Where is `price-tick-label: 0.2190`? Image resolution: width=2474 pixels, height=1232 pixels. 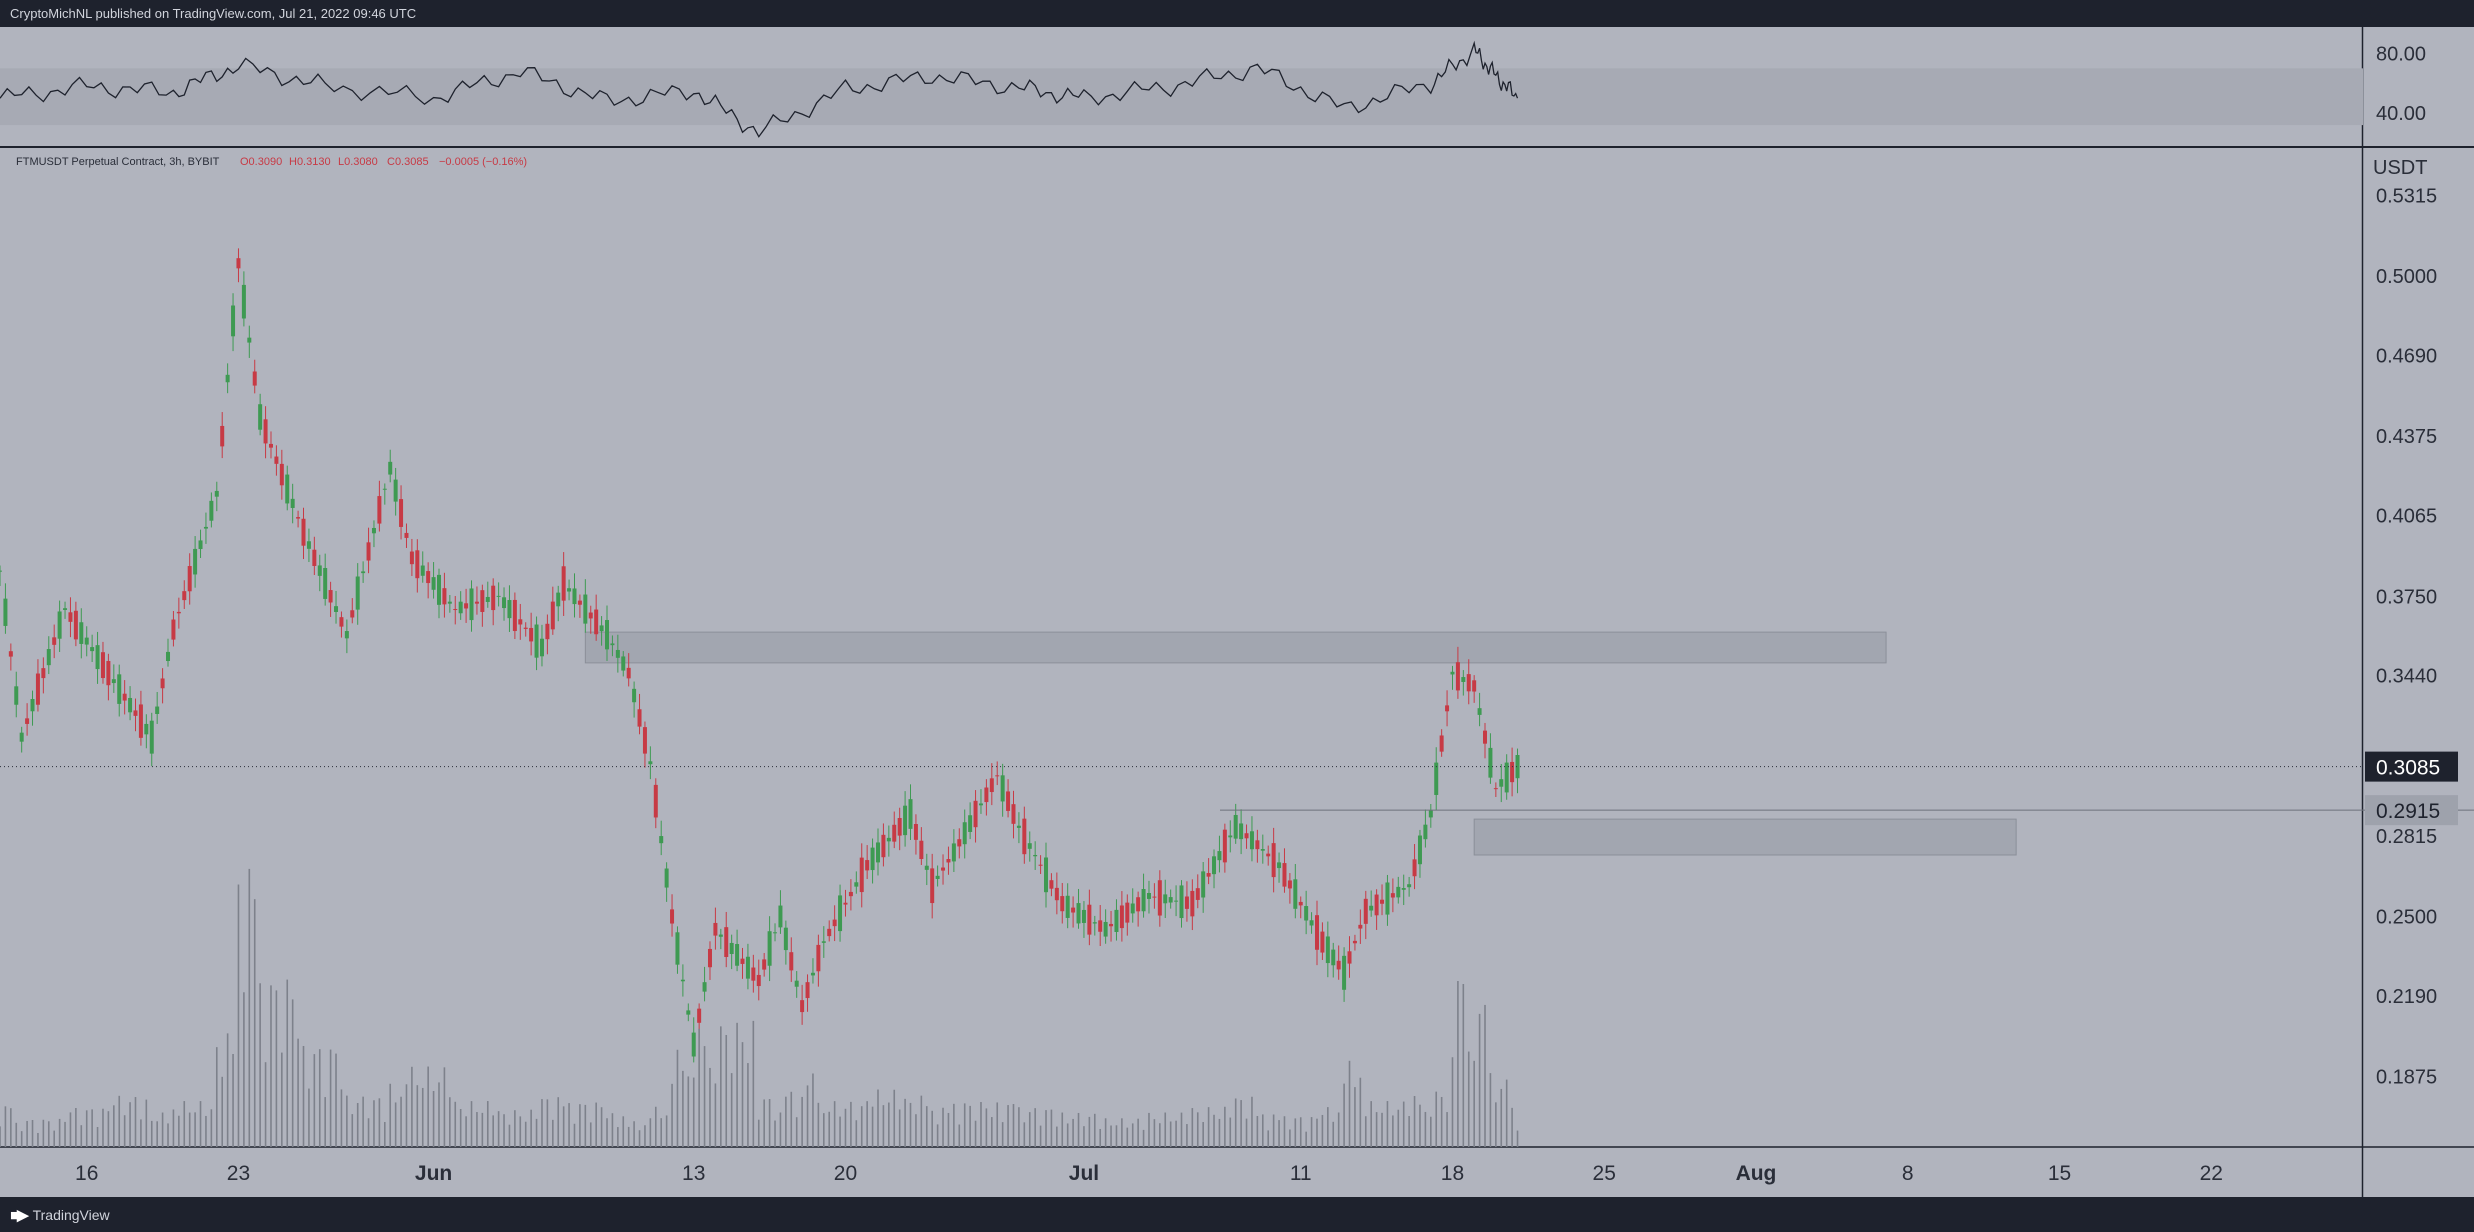
price-tick-label: 0.2190 is located at coordinates (2406, 997).